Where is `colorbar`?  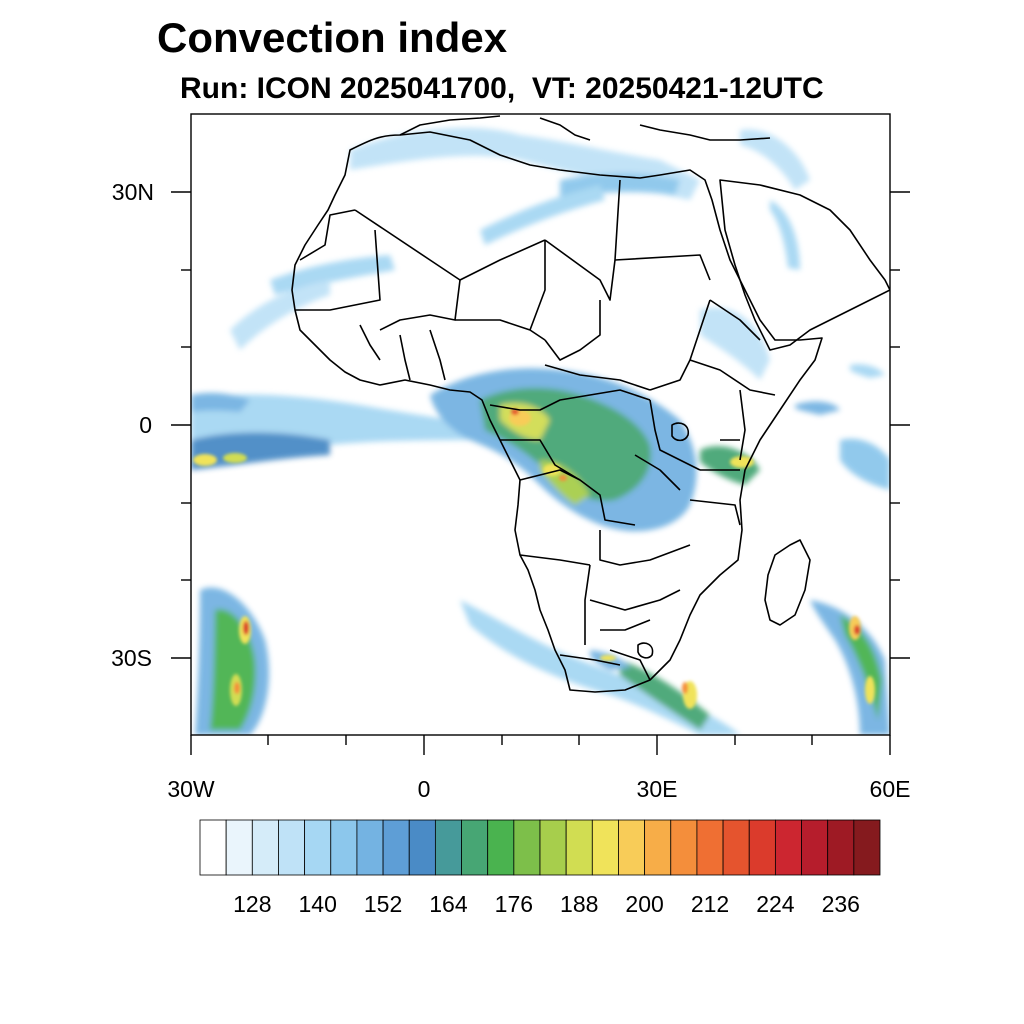 colorbar is located at coordinates (540, 847).